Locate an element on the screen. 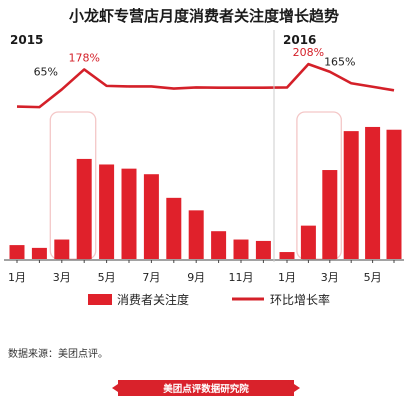  legend-bar-swatch is located at coordinates (100, 299).